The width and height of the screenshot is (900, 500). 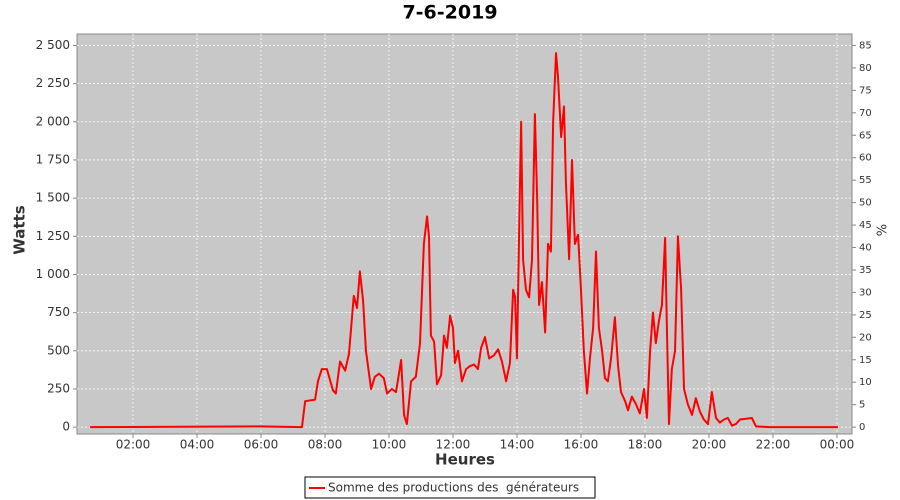 What do you see at coordinates (773, 445) in the screenshot?
I see `x-tick-label: 22:00` at bounding box center [773, 445].